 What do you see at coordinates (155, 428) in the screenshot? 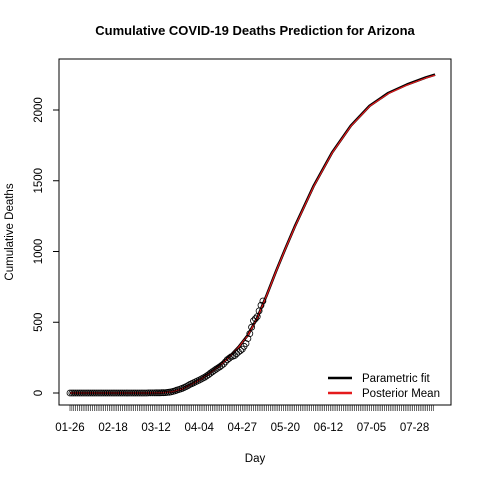
I see `x-tick-label: 03-12` at bounding box center [155, 428].